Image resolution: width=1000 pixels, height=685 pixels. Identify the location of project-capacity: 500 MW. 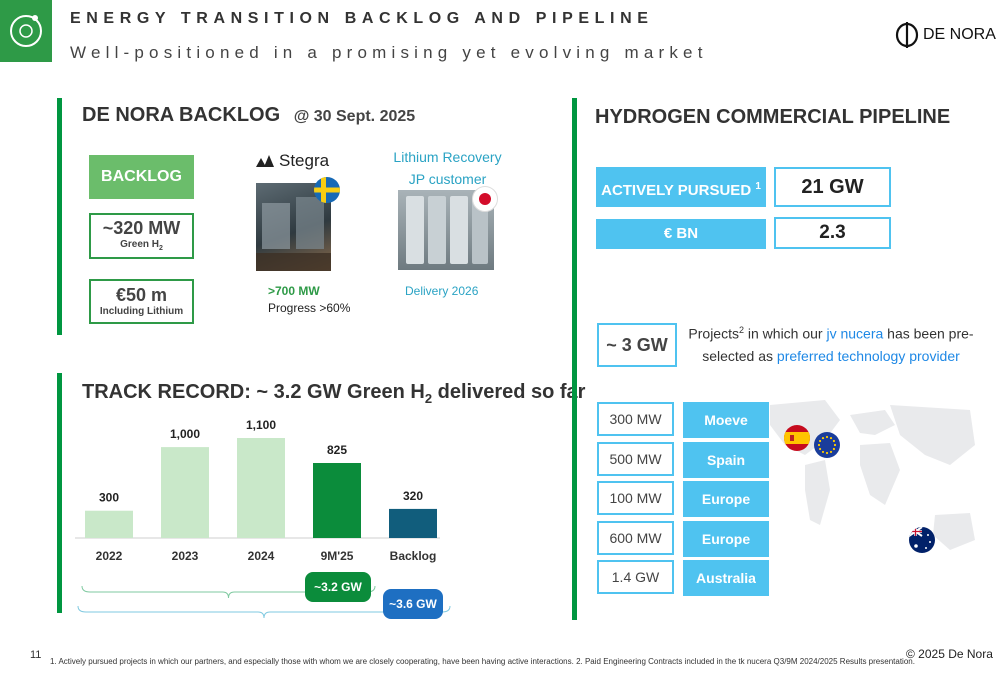
(635, 458).